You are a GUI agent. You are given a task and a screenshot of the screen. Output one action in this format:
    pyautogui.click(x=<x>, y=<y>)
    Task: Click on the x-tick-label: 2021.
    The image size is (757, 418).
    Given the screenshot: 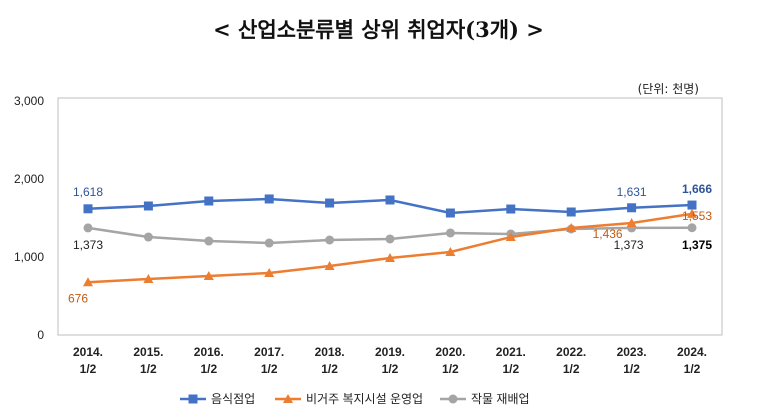 What is the action you would take?
    pyautogui.click(x=511, y=352)
    